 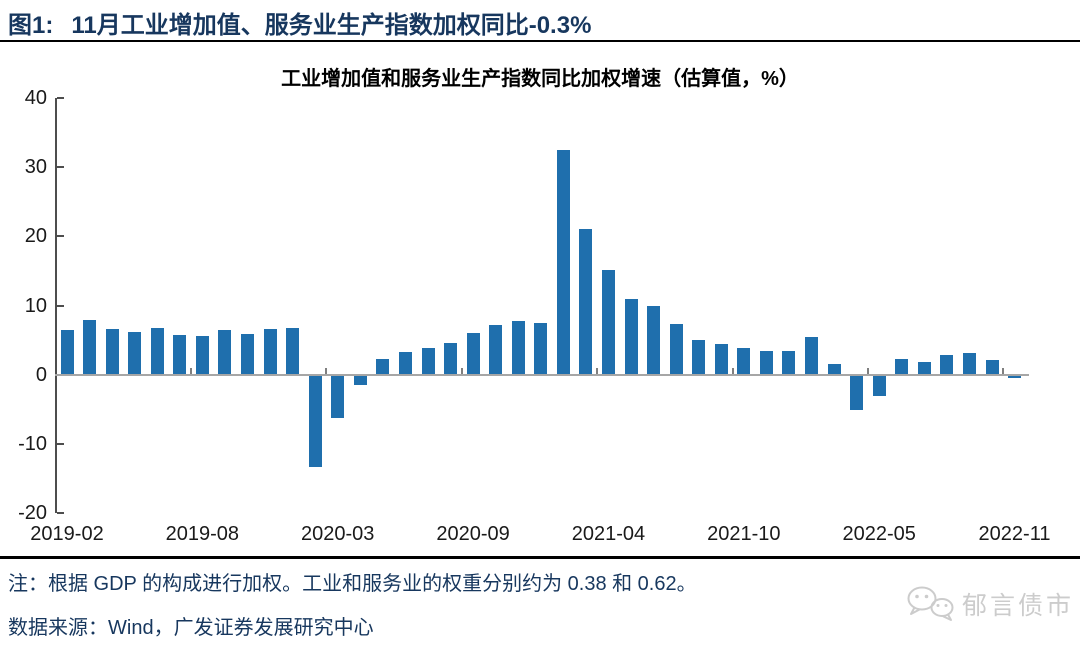 I want to click on y-axis-label: 20, so click(x=35, y=236).